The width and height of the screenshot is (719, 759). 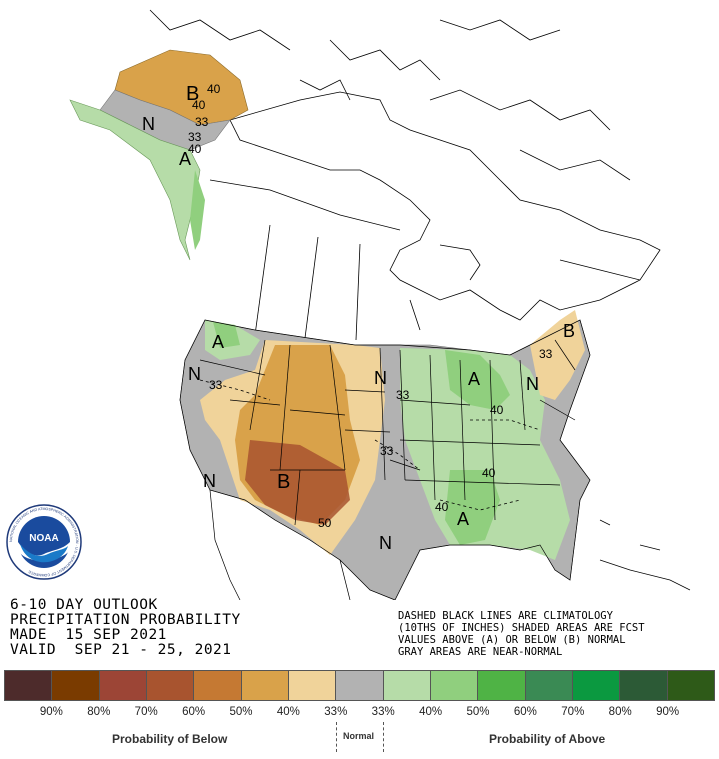 What do you see at coordinates (84, 605) in the screenshot?
I see `title-line1: 6-10 DAY OUTLOOK` at bounding box center [84, 605].